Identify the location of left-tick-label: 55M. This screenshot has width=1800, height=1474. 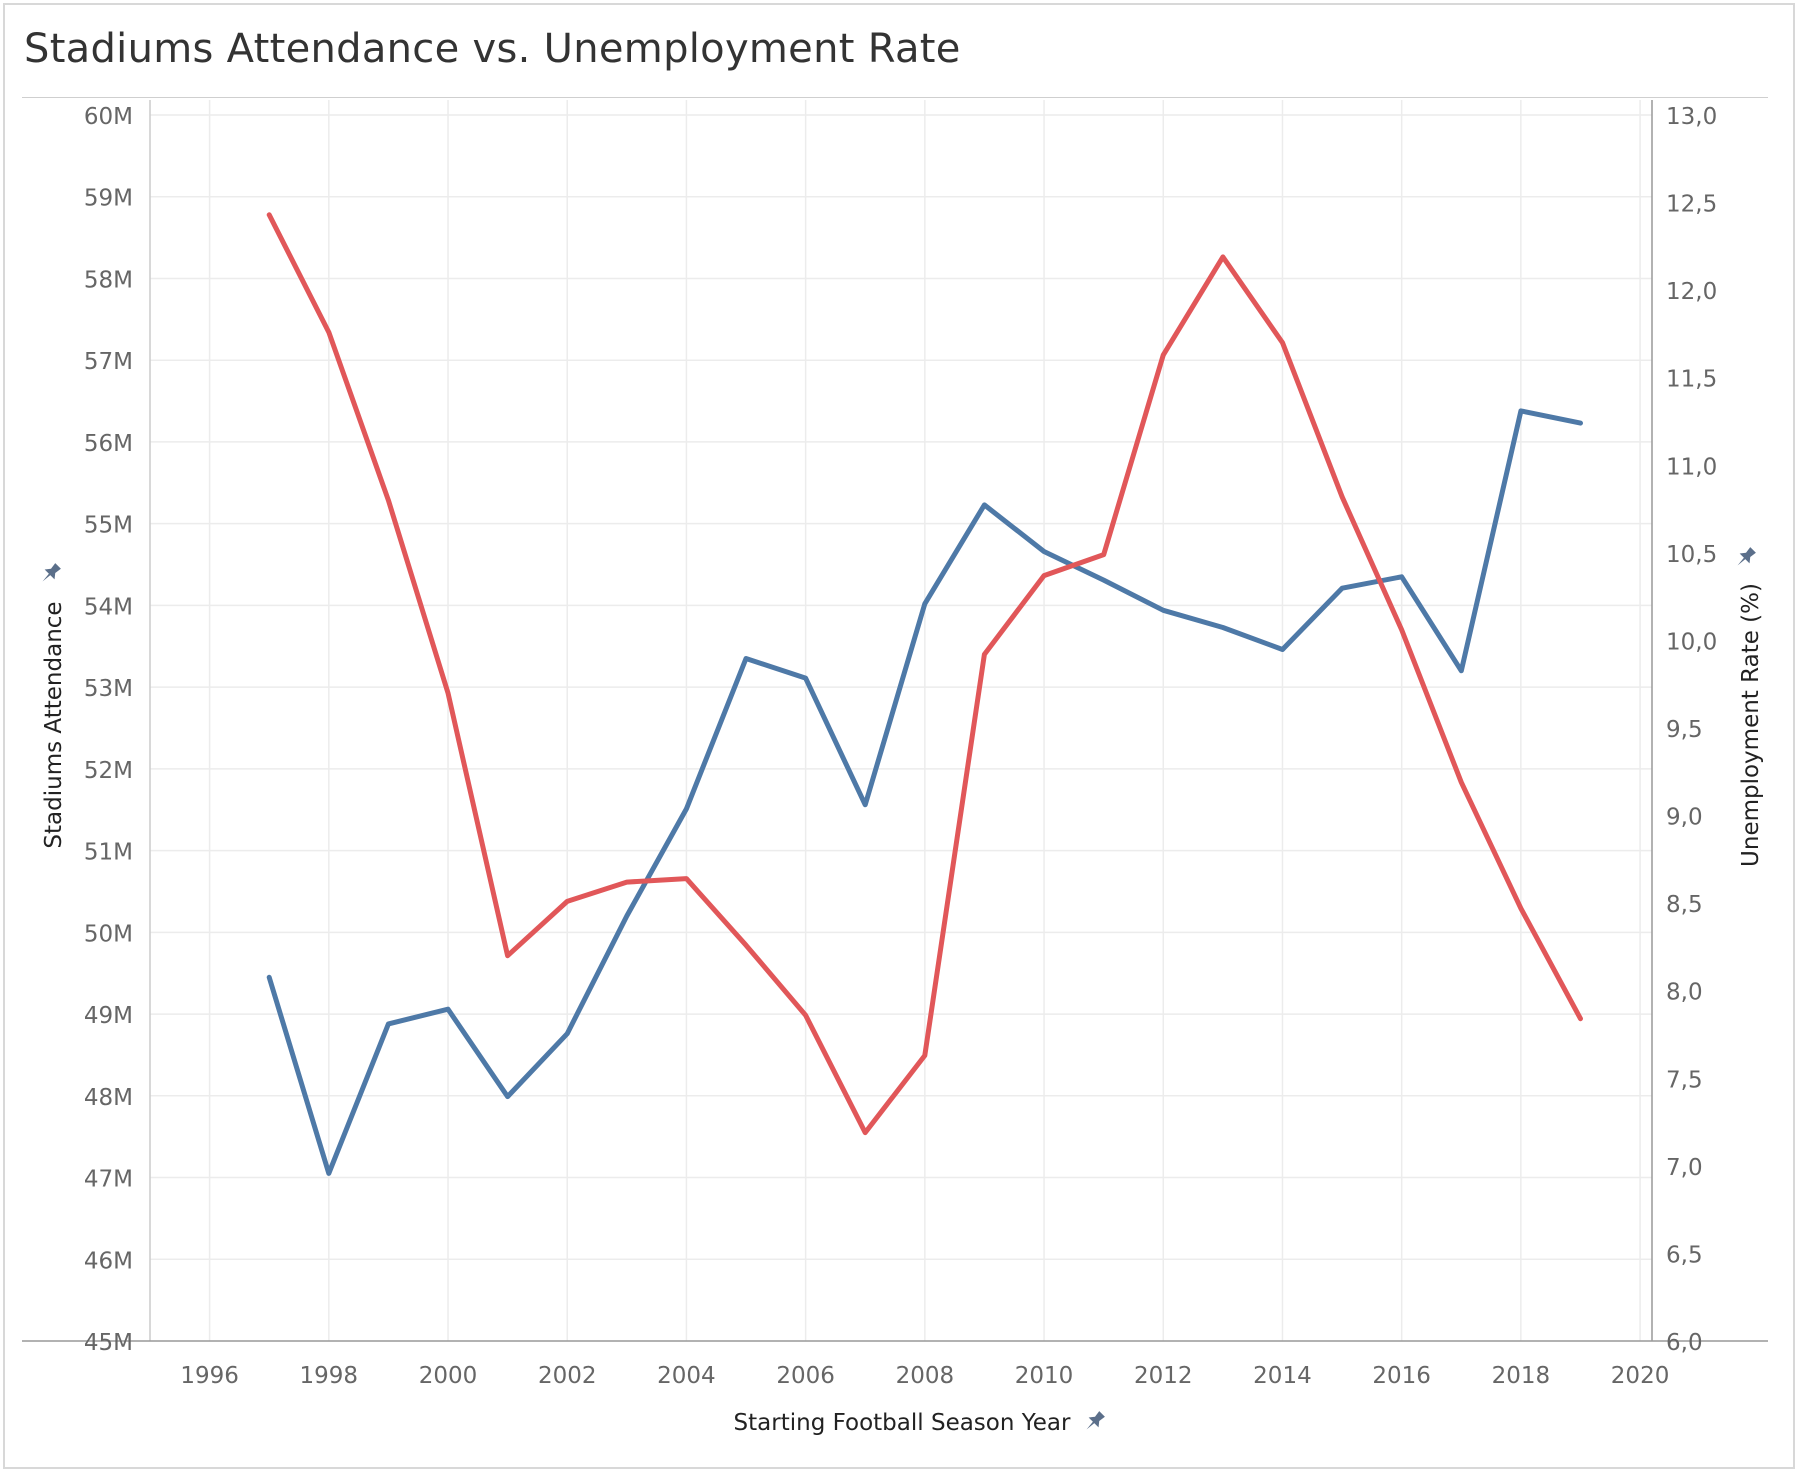
(108, 526).